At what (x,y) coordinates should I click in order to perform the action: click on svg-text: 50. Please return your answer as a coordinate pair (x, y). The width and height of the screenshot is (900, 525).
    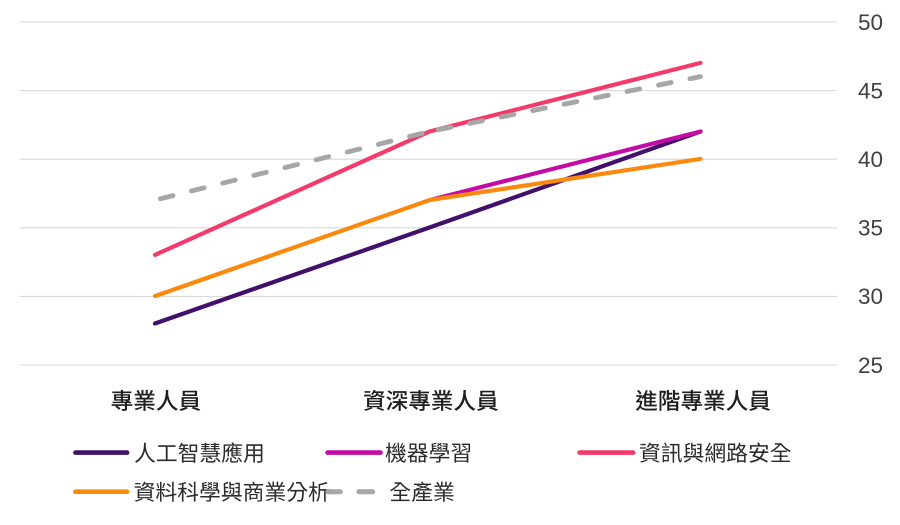
    Looking at the image, I should click on (870, 22).